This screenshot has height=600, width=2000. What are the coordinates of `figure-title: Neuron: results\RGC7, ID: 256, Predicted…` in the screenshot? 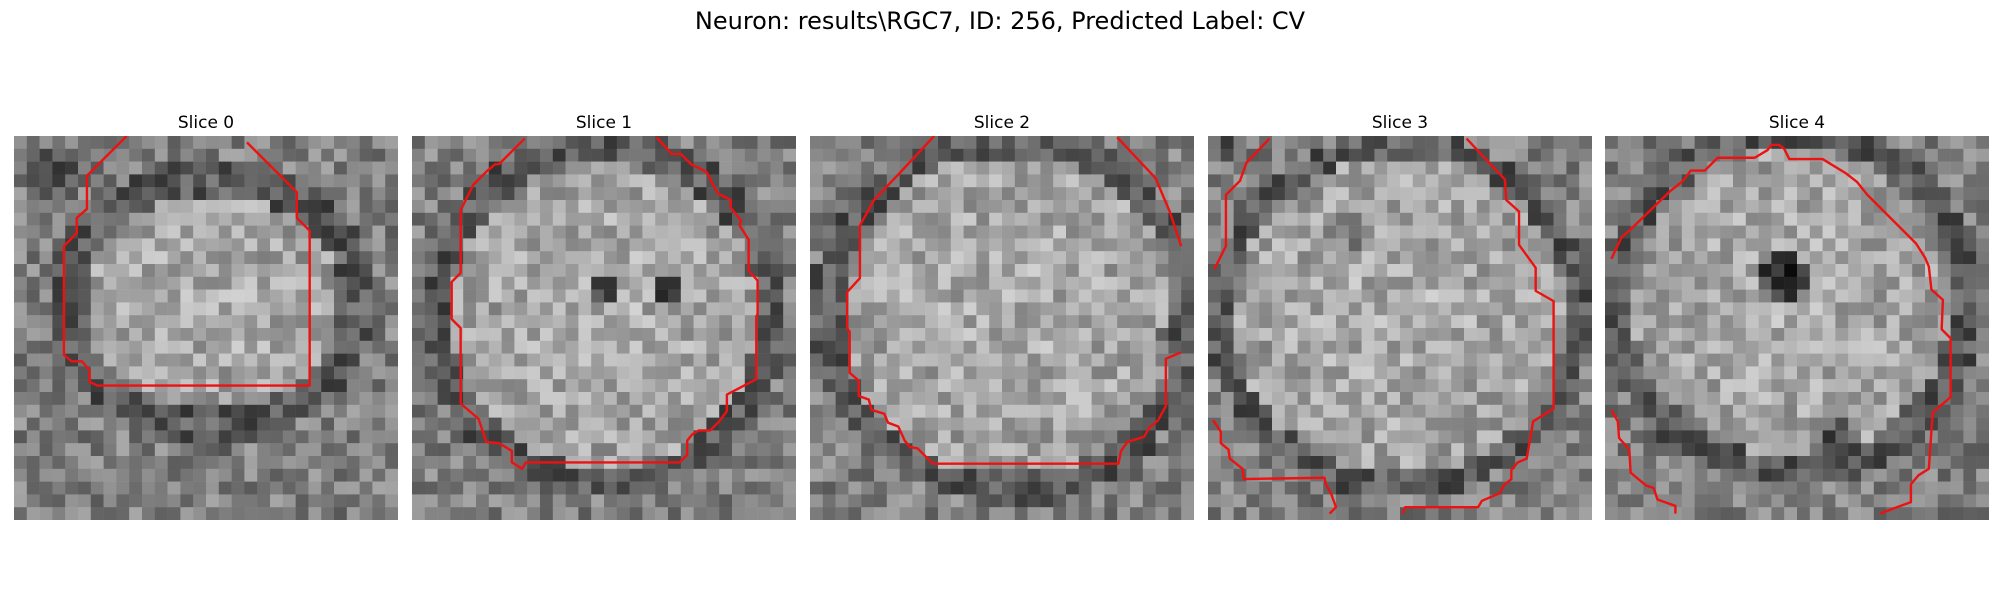 It's located at (1000, 21).